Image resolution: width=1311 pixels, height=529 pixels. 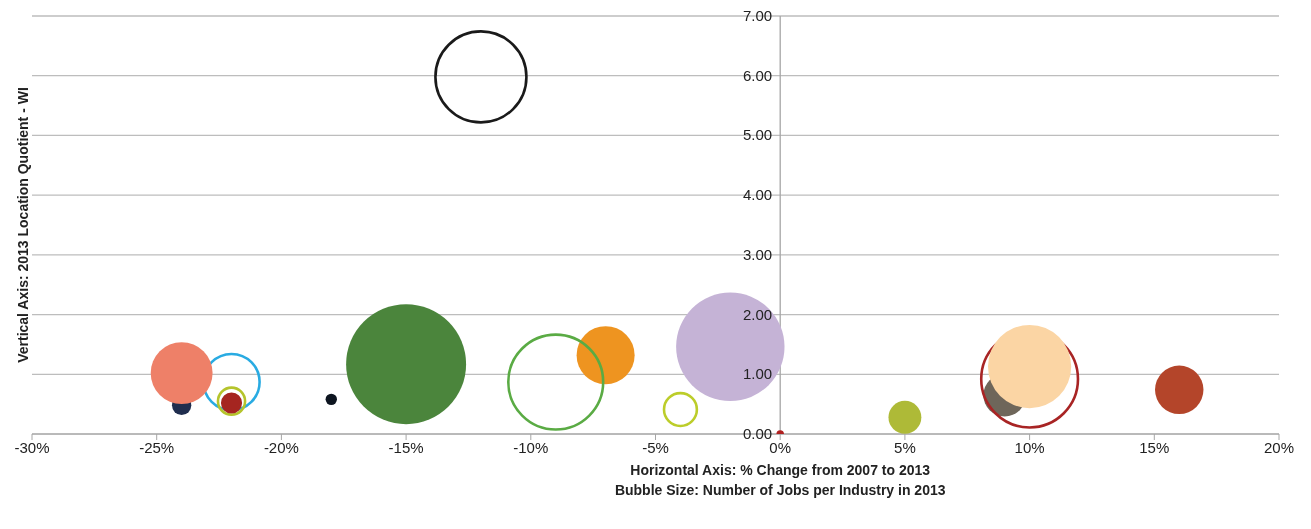 I want to click on x-tick-label: -5%, so click(x=655, y=447).